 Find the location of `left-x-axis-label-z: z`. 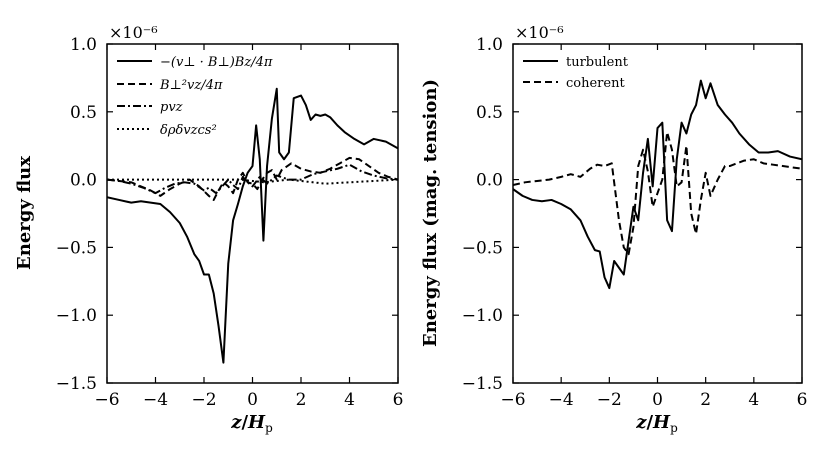

left-x-axis-label-z: z is located at coordinates (236, 422).